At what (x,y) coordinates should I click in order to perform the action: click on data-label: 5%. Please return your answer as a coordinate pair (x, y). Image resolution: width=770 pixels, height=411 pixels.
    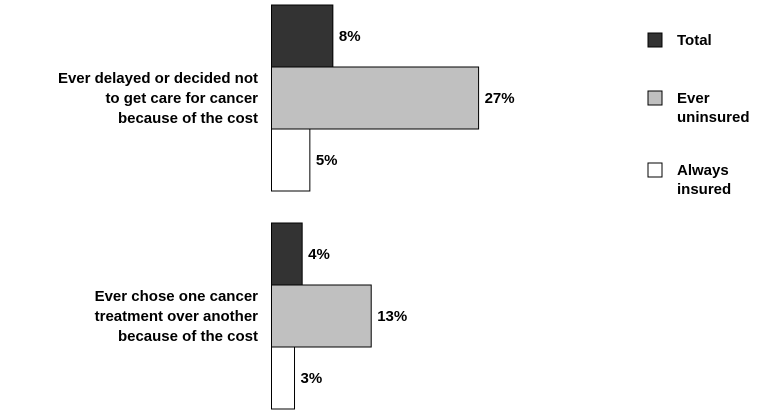
    Looking at the image, I should click on (327, 160).